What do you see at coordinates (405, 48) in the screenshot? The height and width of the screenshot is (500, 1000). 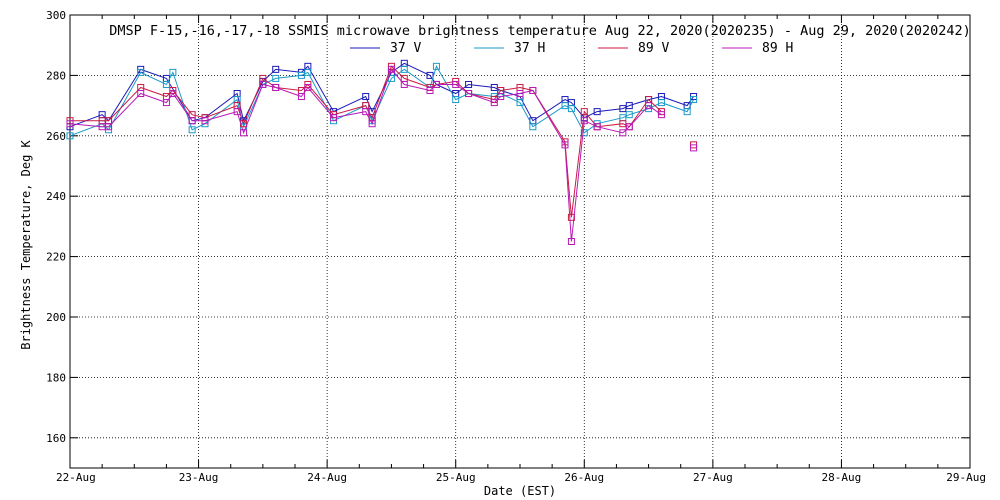 I see `legend-label: 37 V` at bounding box center [405, 48].